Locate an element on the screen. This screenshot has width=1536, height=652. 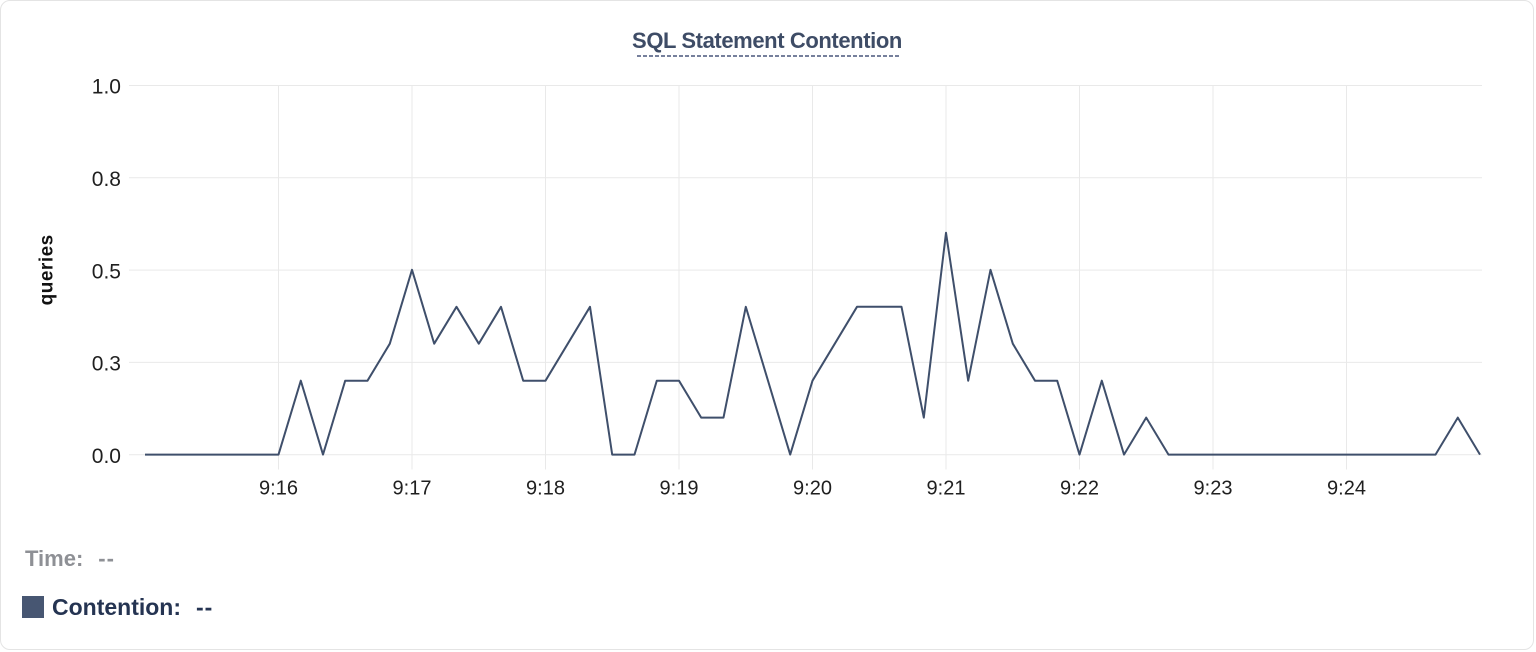
svg-text: 0.5 is located at coordinates (106, 271).